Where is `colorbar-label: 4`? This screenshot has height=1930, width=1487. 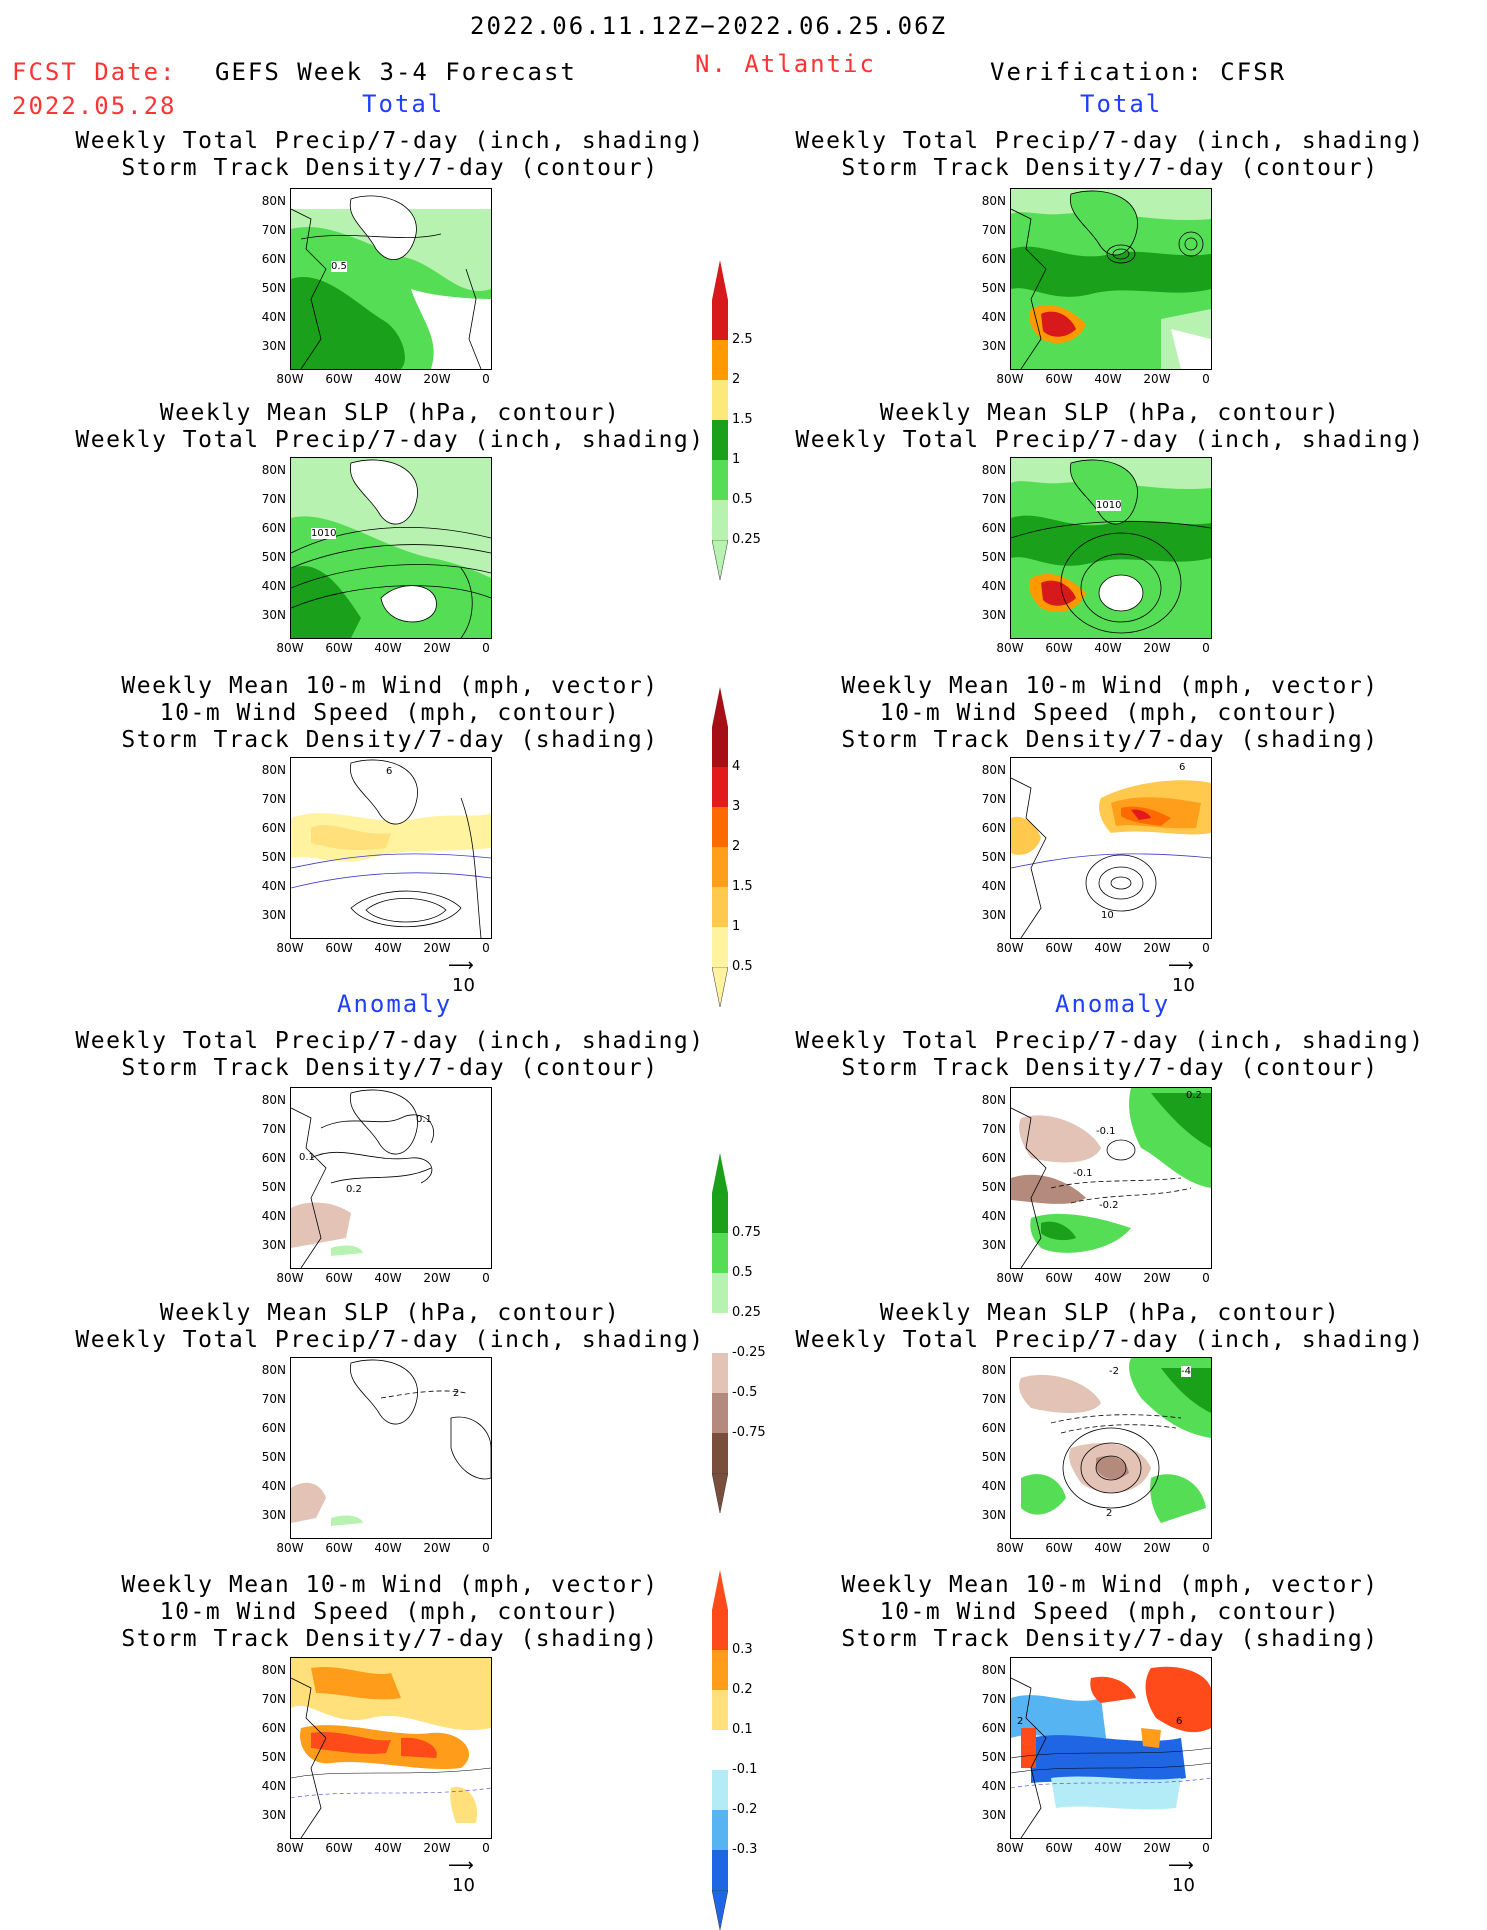
colorbar-label: 4 is located at coordinates (736, 766).